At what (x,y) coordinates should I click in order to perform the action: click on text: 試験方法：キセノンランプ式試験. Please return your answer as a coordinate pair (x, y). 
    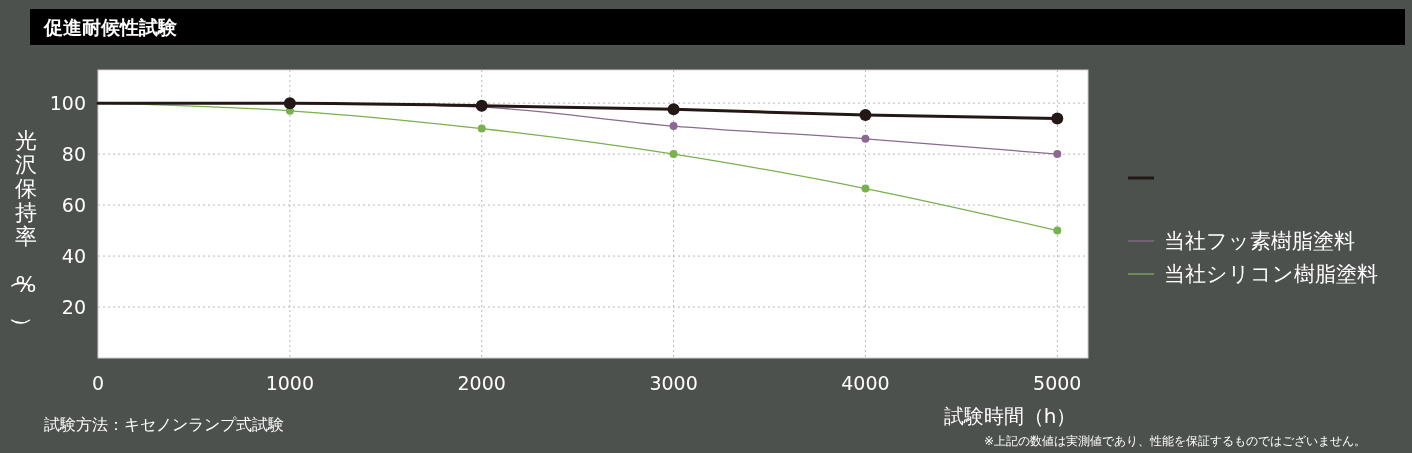
    Looking at the image, I should click on (164, 424).